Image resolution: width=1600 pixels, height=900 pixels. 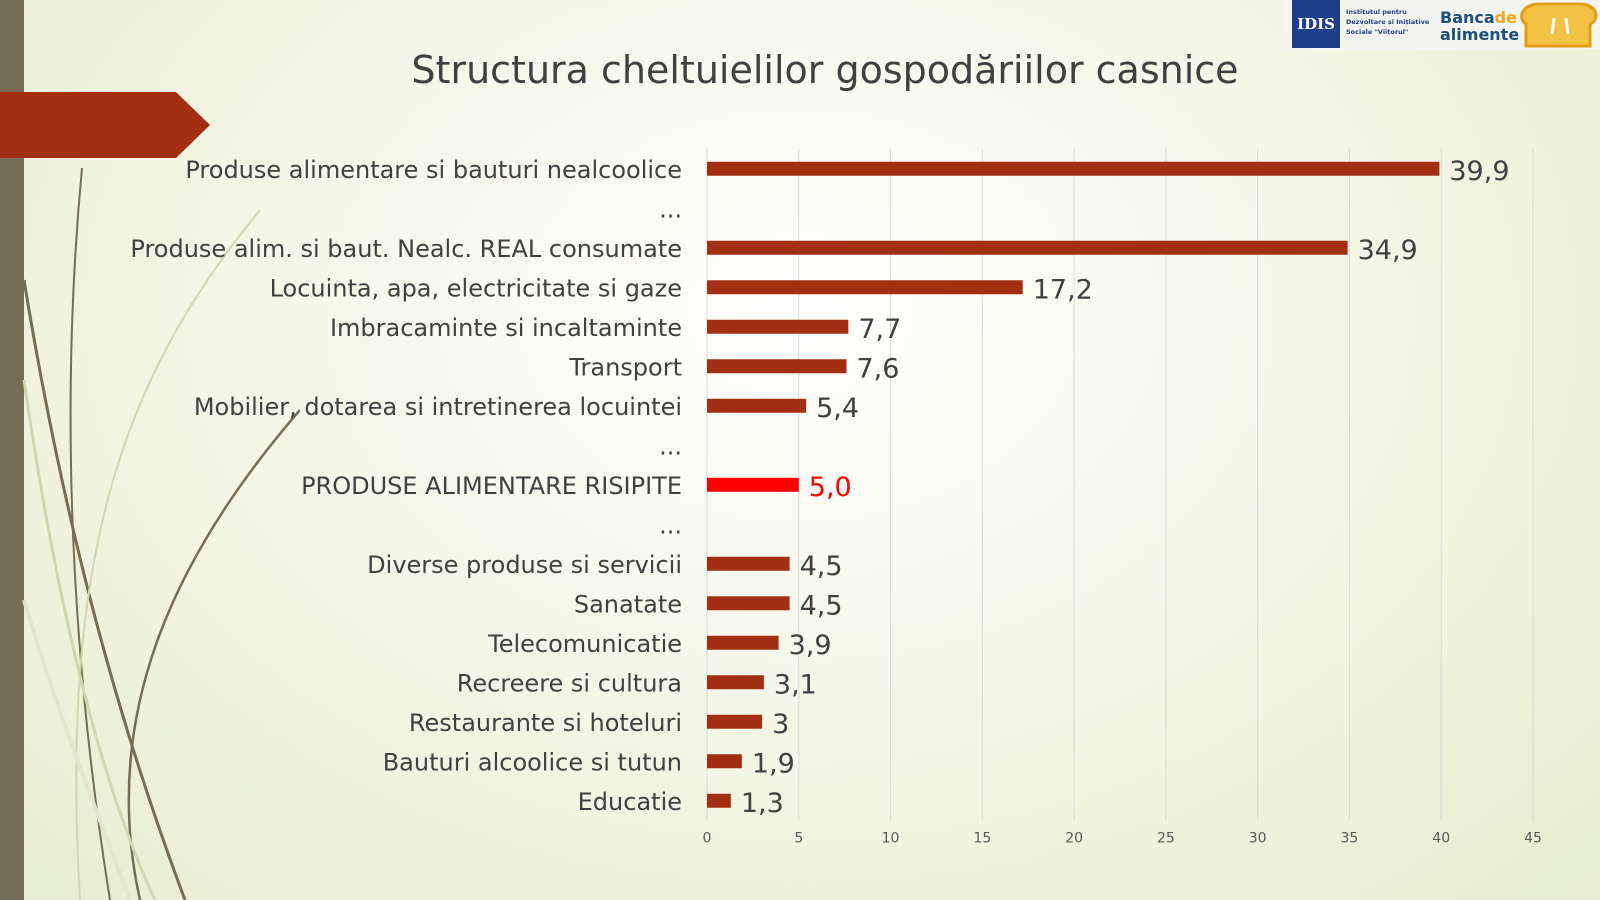 I want to click on data-label: 5,4, so click(x=837, y=408).